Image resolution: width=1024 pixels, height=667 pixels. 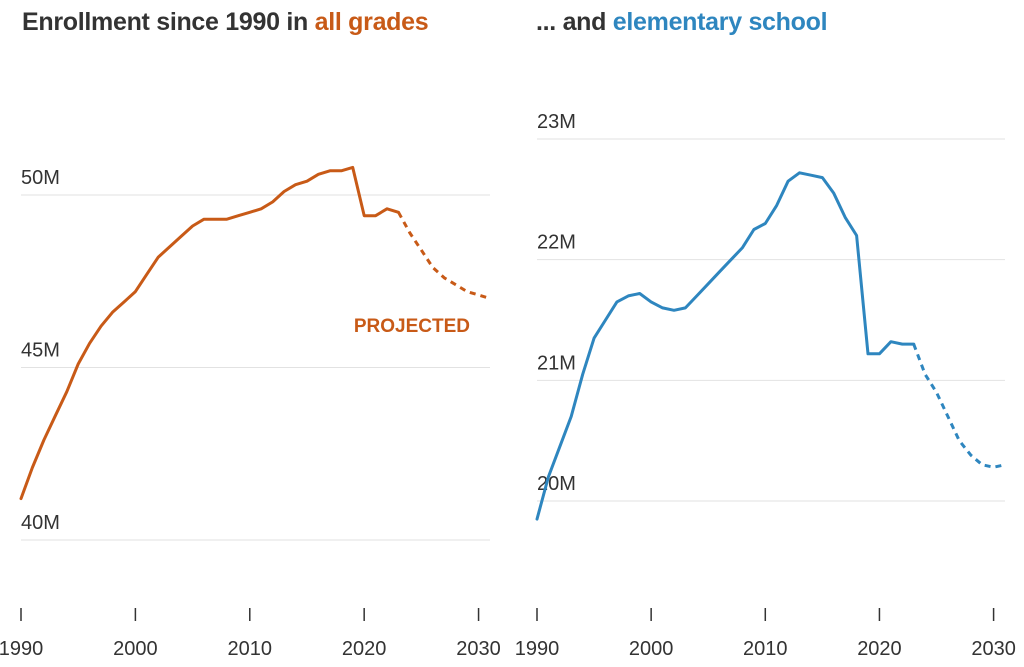 I want to click on left-title-highlight: all grades, so click(x=371, y=22).